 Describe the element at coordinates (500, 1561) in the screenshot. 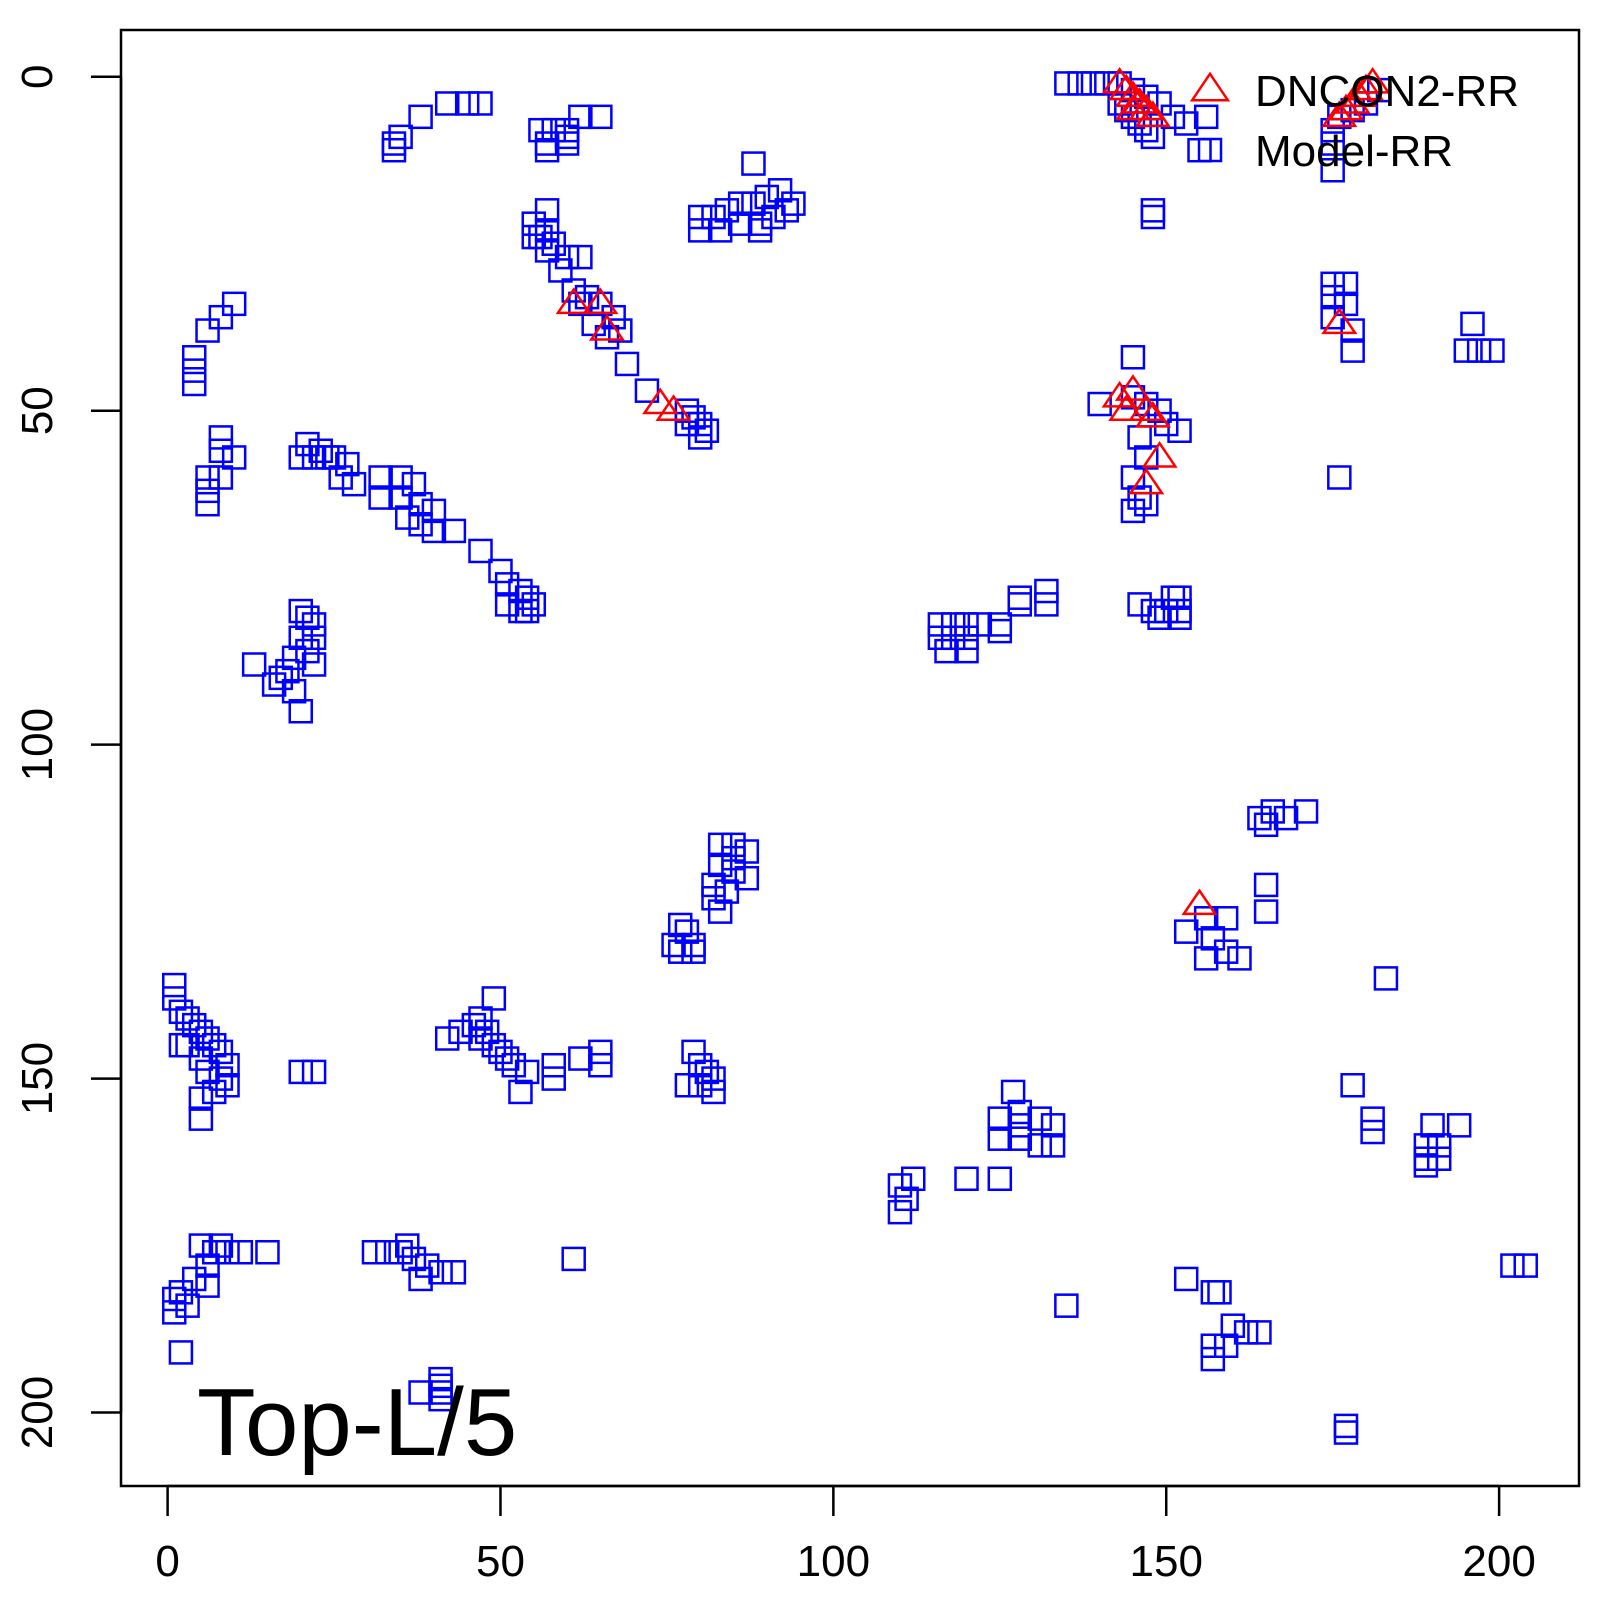

I see `x-tick-label: 50` at that location.